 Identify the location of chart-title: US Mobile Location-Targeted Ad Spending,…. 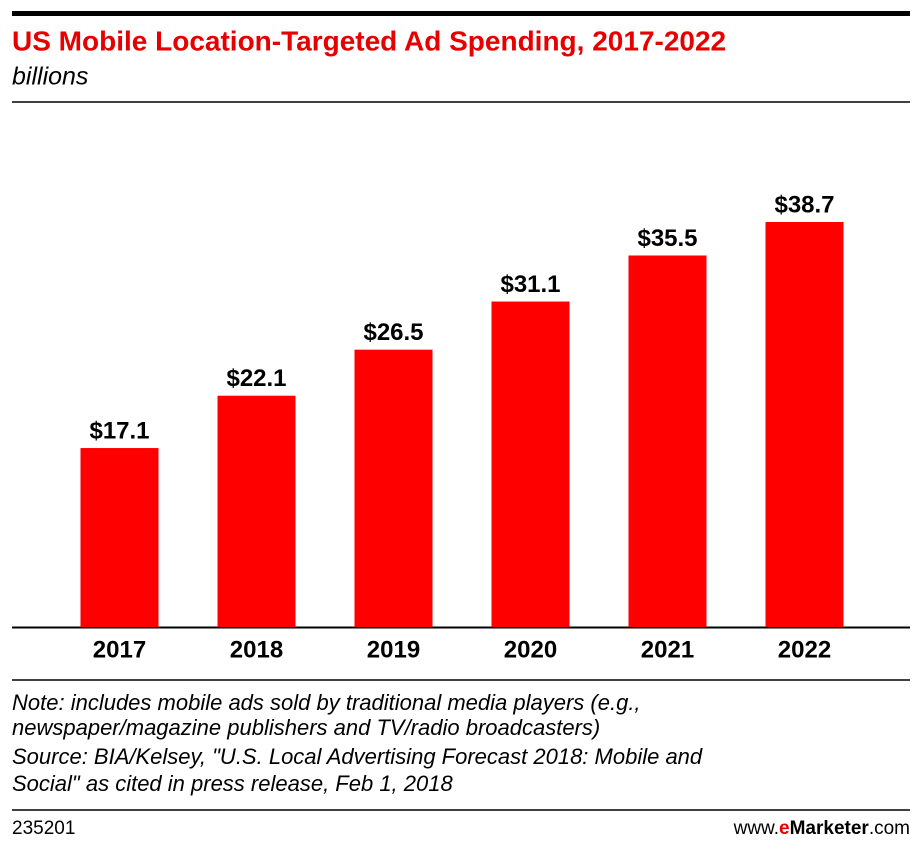
(369, 40).